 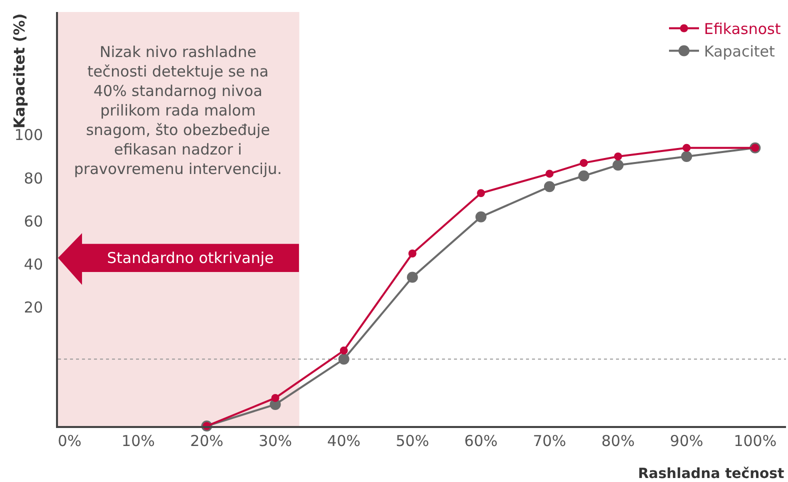 I want to click on annotation: Nizak nivo rashladne tečnosti detektuje se na 40% standarnog nivoa prilikom rada malom snagom, što obezbeđuje efikasan nadzor i pravovremenu intervenciju., so click(x=178, y=110).